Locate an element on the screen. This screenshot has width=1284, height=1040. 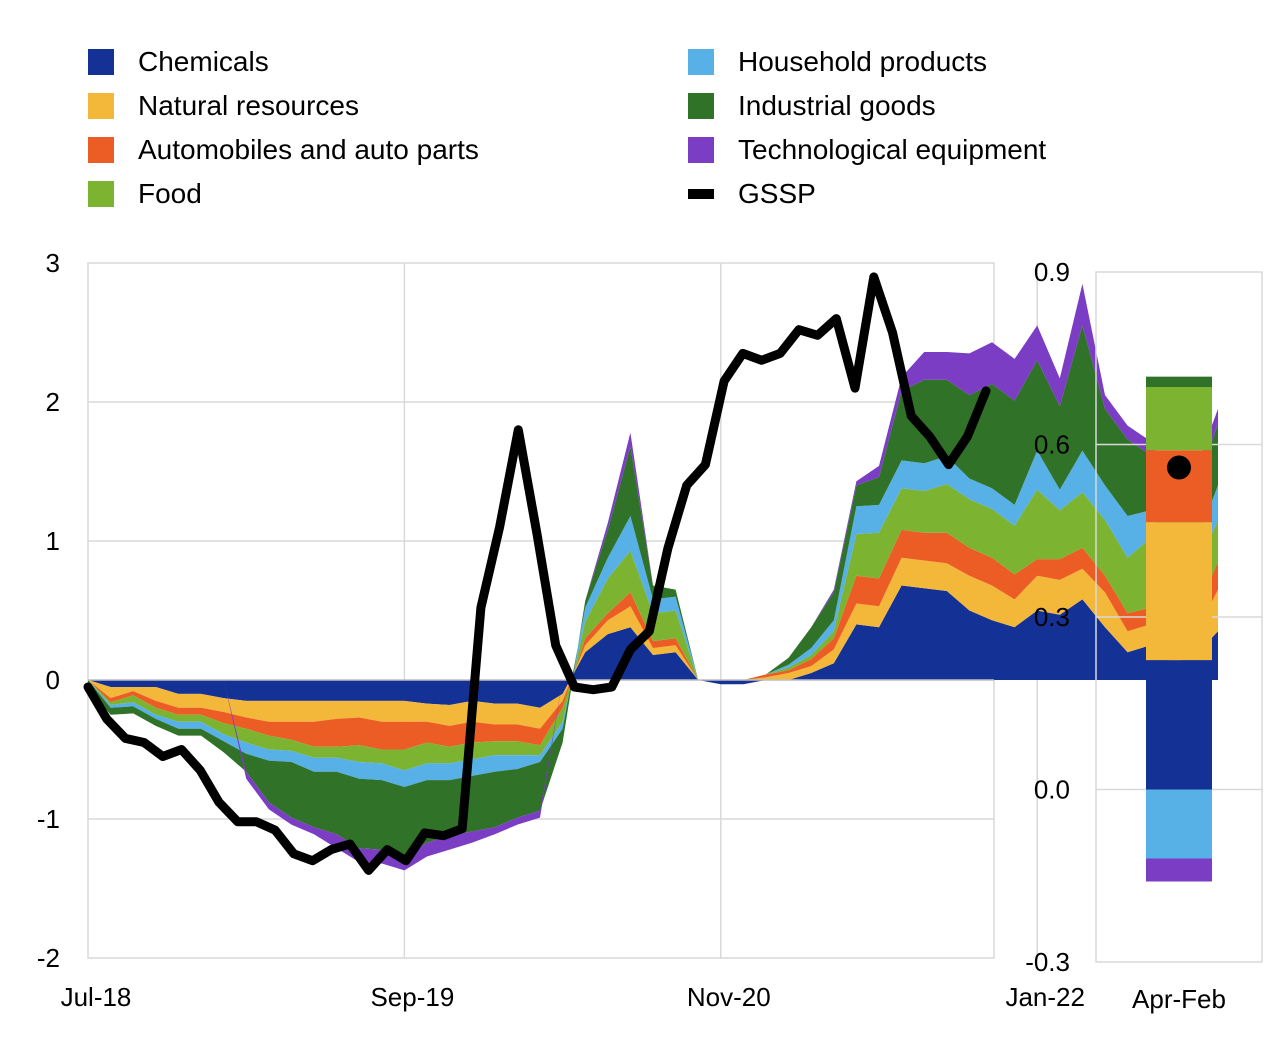
legend-swatch-technological is located at coordinates (701, 150).